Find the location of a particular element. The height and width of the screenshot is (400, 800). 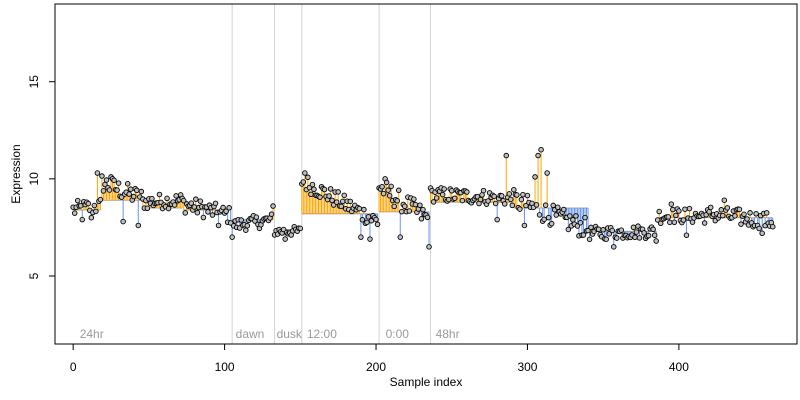

annotation-label: 12:00 is located at coordinates (322, 334).